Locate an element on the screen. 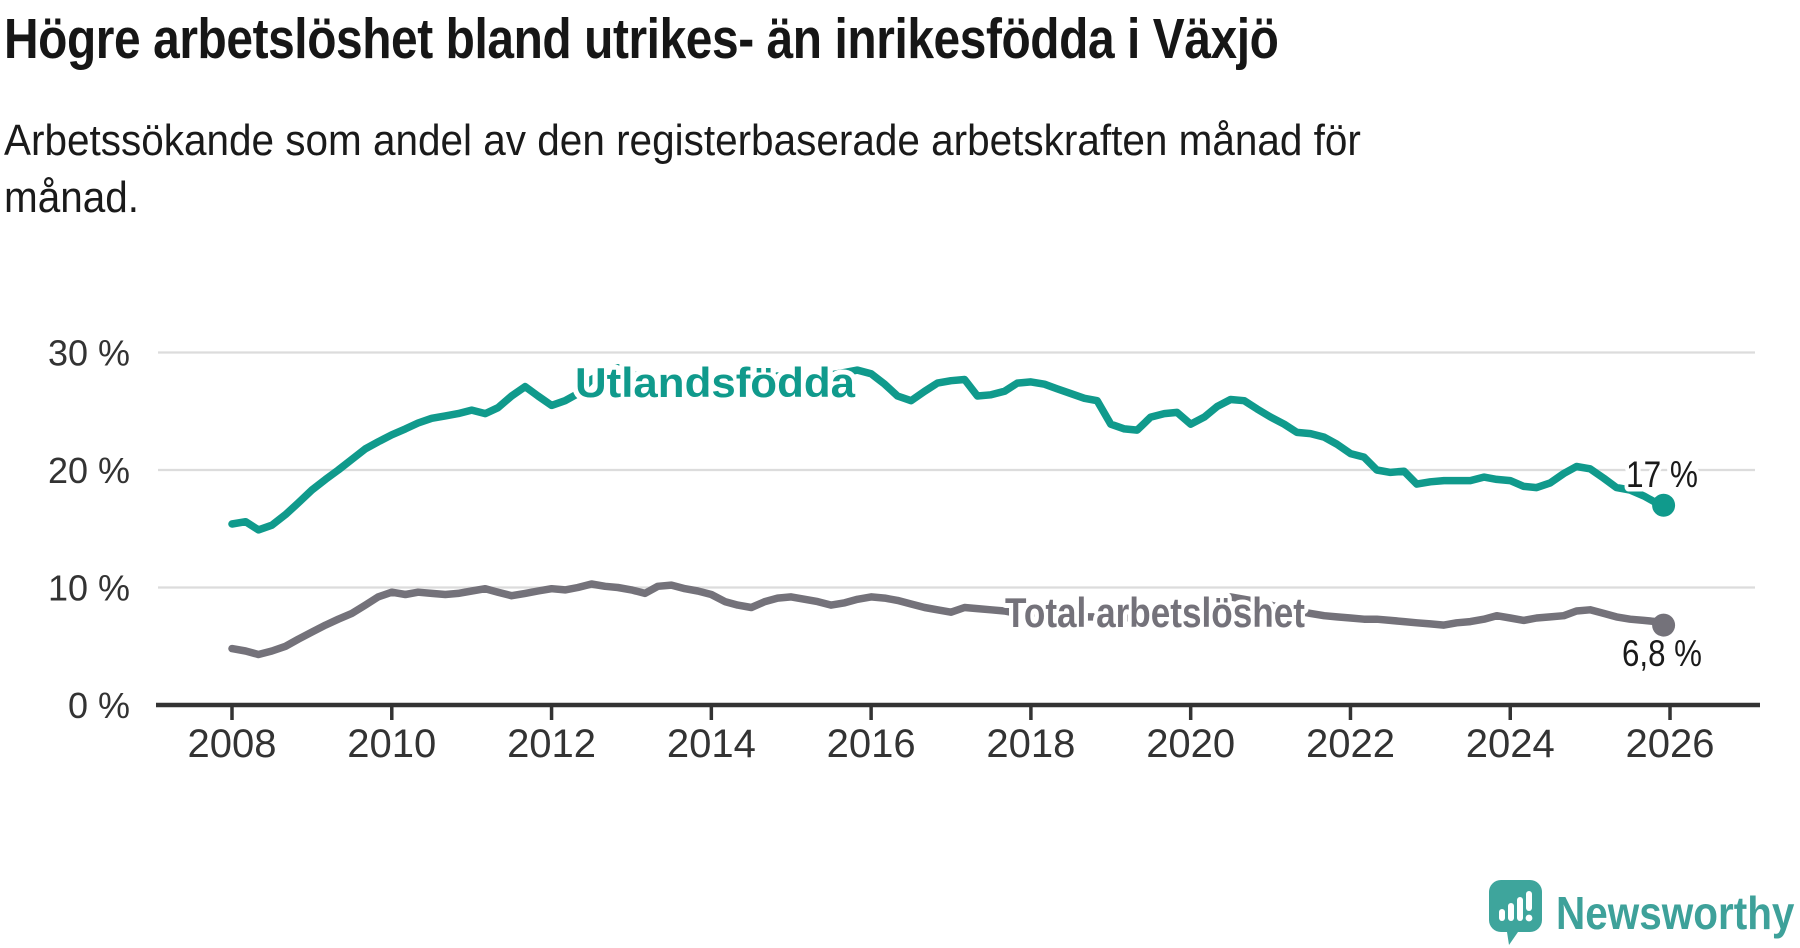 The width and height of the screenshot is (1800, 948). newsworthy-logo-text: Newsworthy is located at coordinates (1675, 913).